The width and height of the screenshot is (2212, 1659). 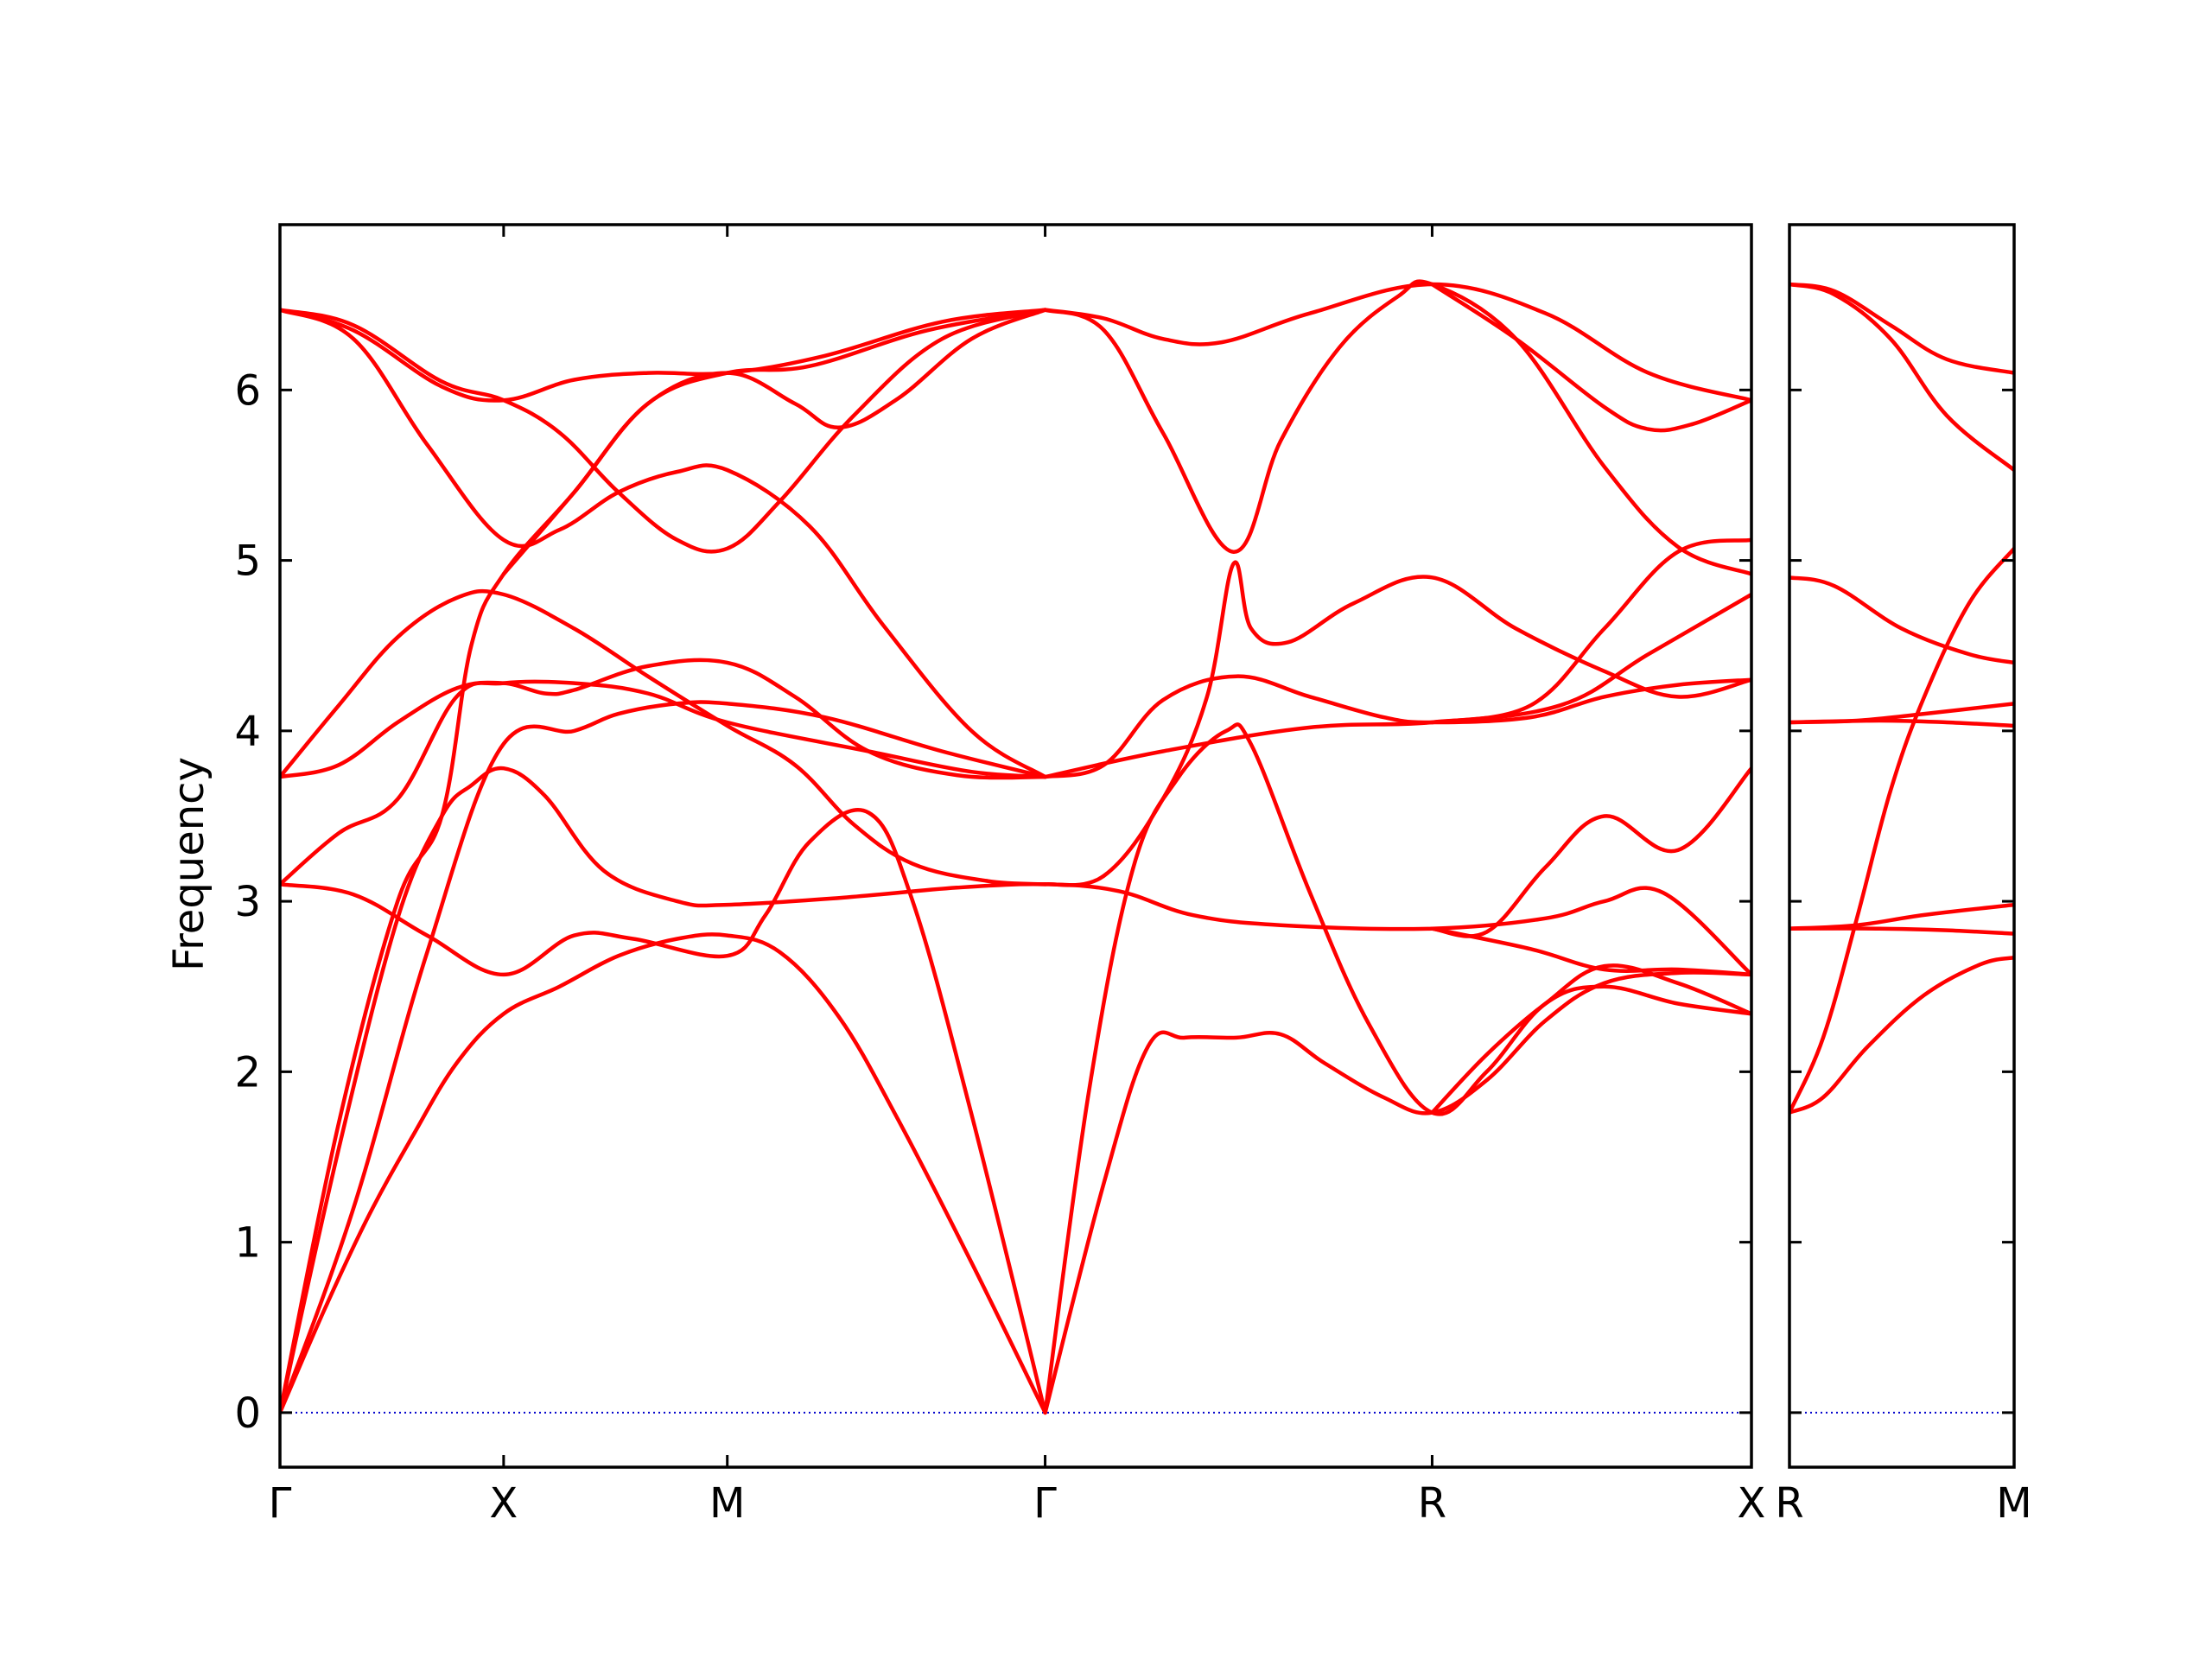 I want to click on y-axis-label: Frequency, so click(x=189, y=864).